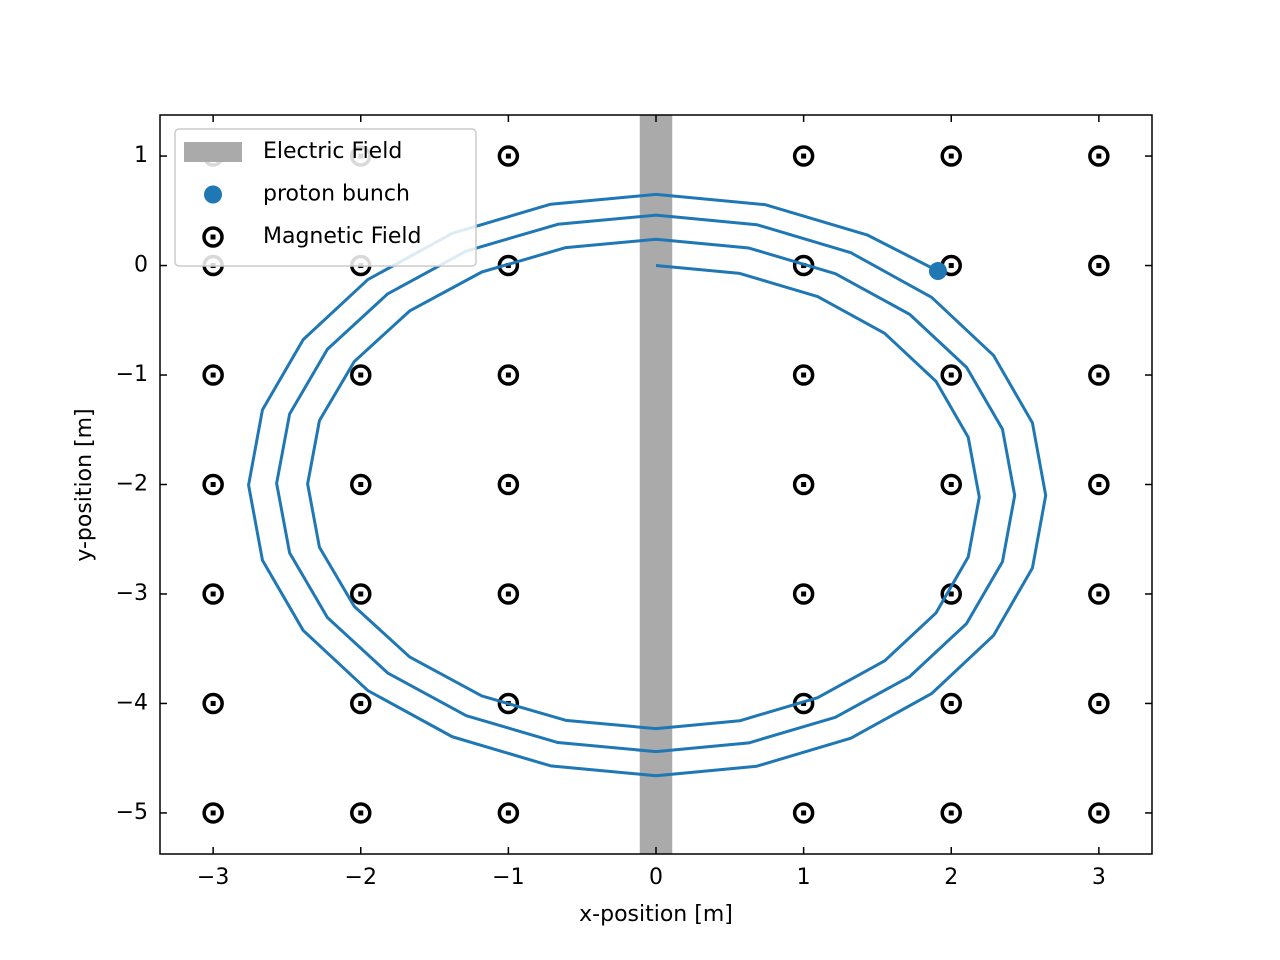 The width and height of the screenshot is (1280, 960). Describe the element at coordinates (132, 374) in the screenshot. I see `y-tick-label: −1` at that location.